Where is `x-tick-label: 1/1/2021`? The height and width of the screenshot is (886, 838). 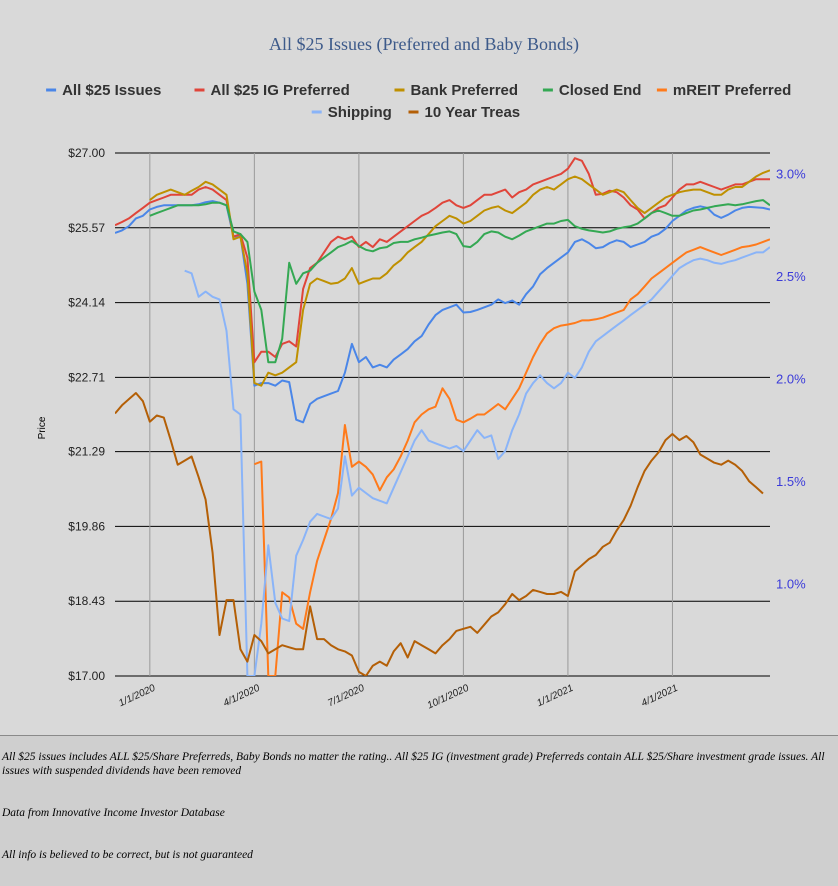
x-tick-label: 1/1/2021 is located at coordinates (555, 696).